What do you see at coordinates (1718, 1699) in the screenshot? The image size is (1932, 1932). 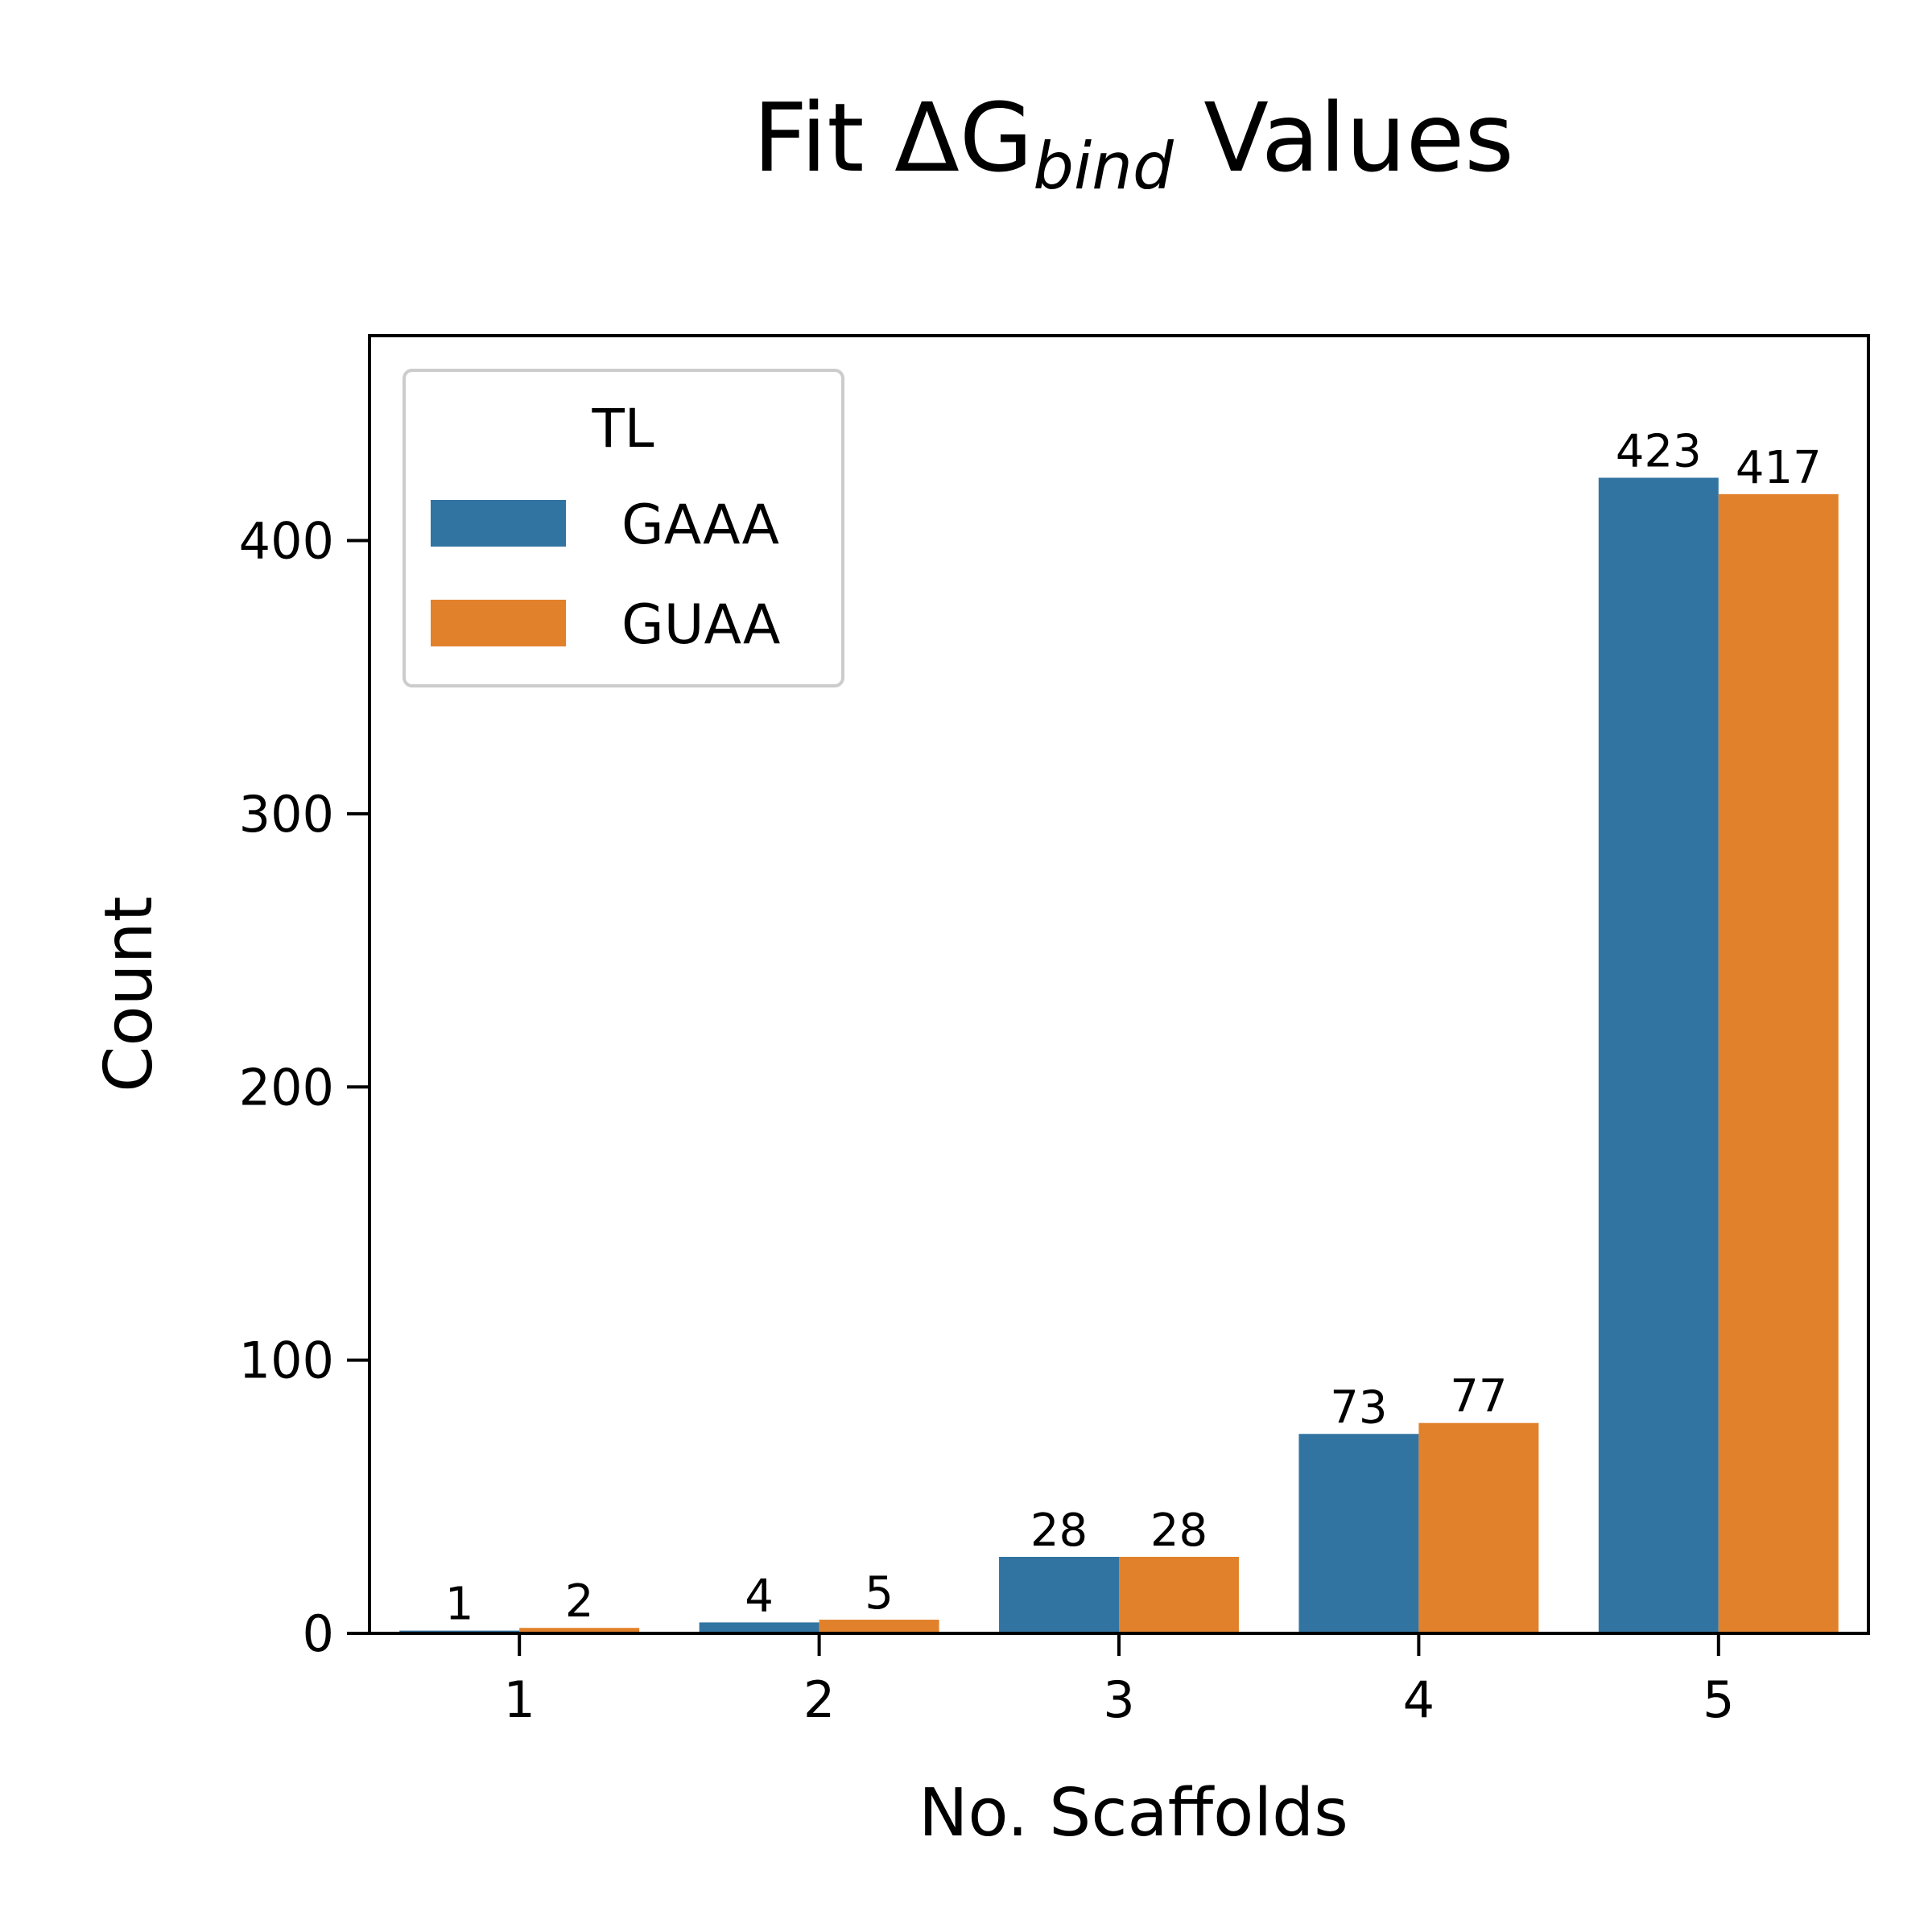 I see `x-tick-label-5: 5` at bounding box center [1718, 1699].